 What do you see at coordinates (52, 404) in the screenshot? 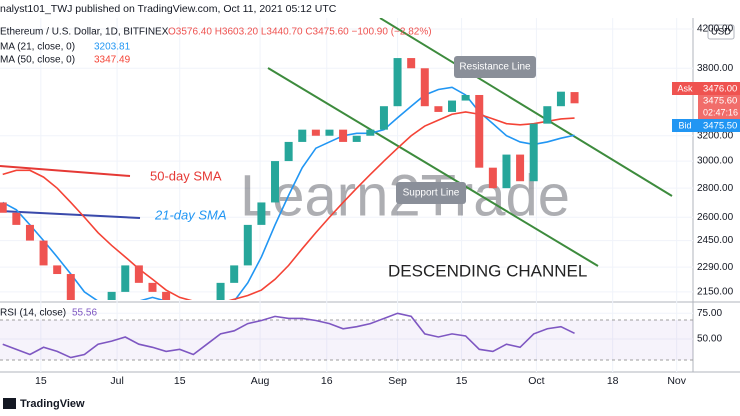
I see `footer-logo: TradingView` at bounding box center [52, 404].